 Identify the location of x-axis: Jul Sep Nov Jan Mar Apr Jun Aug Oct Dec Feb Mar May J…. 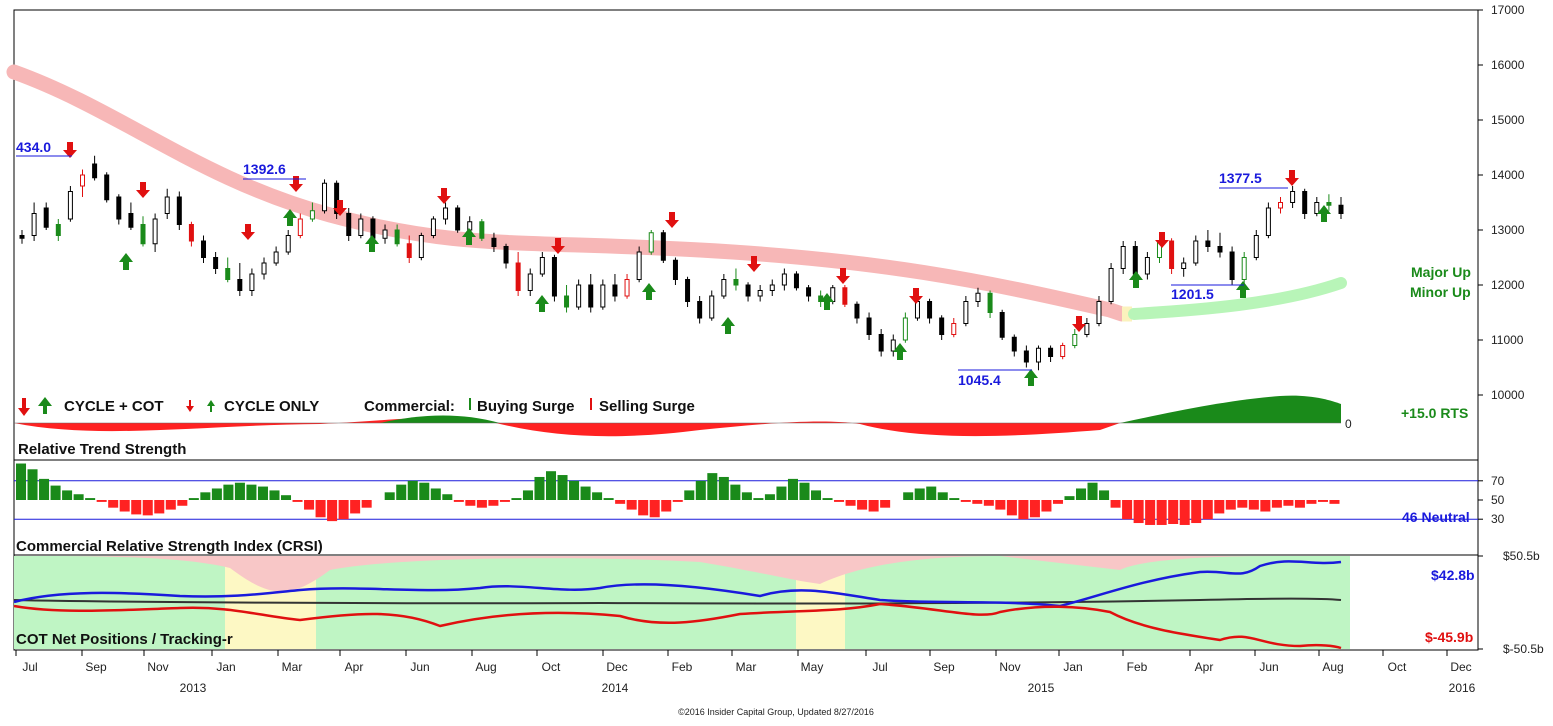
(745, 672).